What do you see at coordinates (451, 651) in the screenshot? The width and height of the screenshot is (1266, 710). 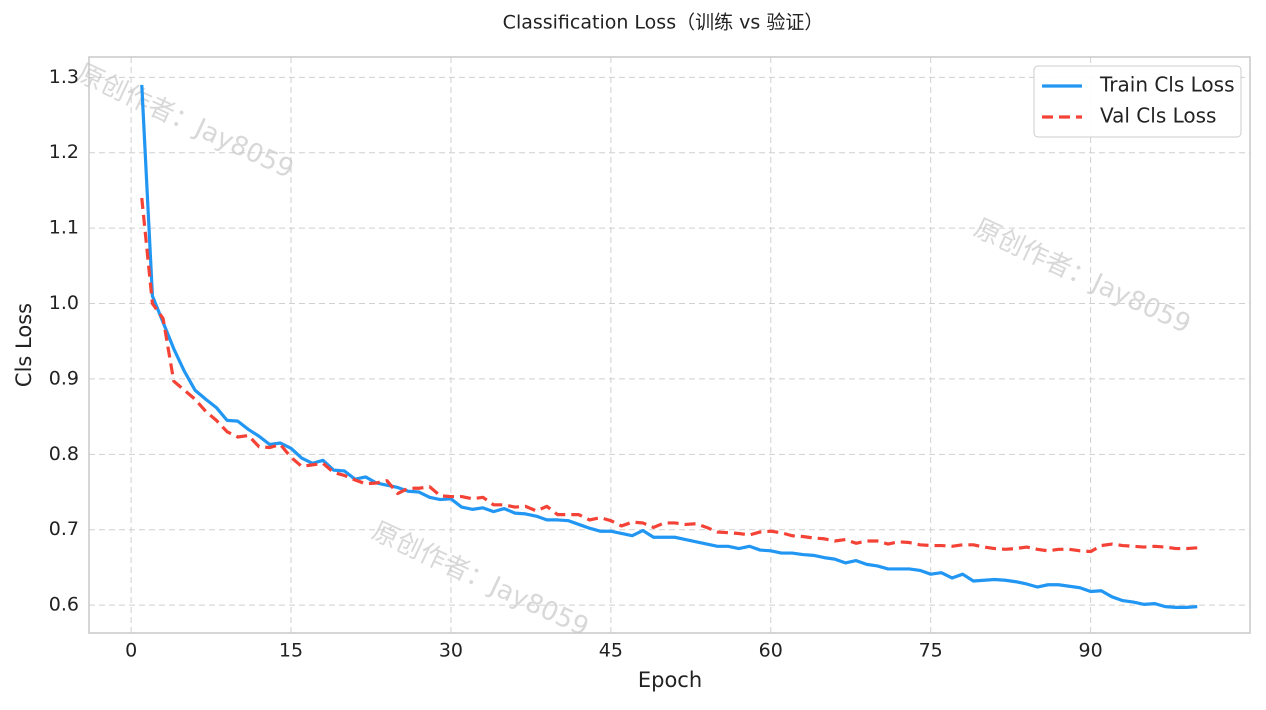 I see `x-tick-label: 30` at bounding box center [451, 651].